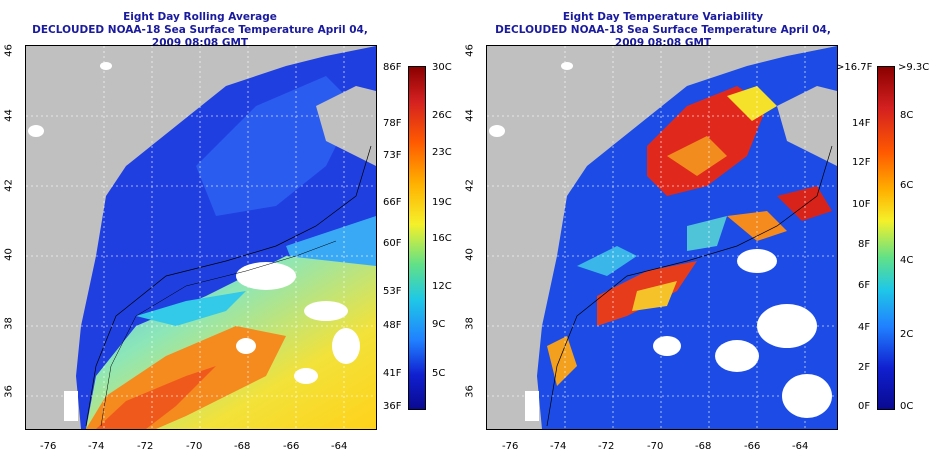  What do you see at coordinates (9, 323) in the screenshot?
I see `left-ytick-38: 38` at bounding box center [9, 323].